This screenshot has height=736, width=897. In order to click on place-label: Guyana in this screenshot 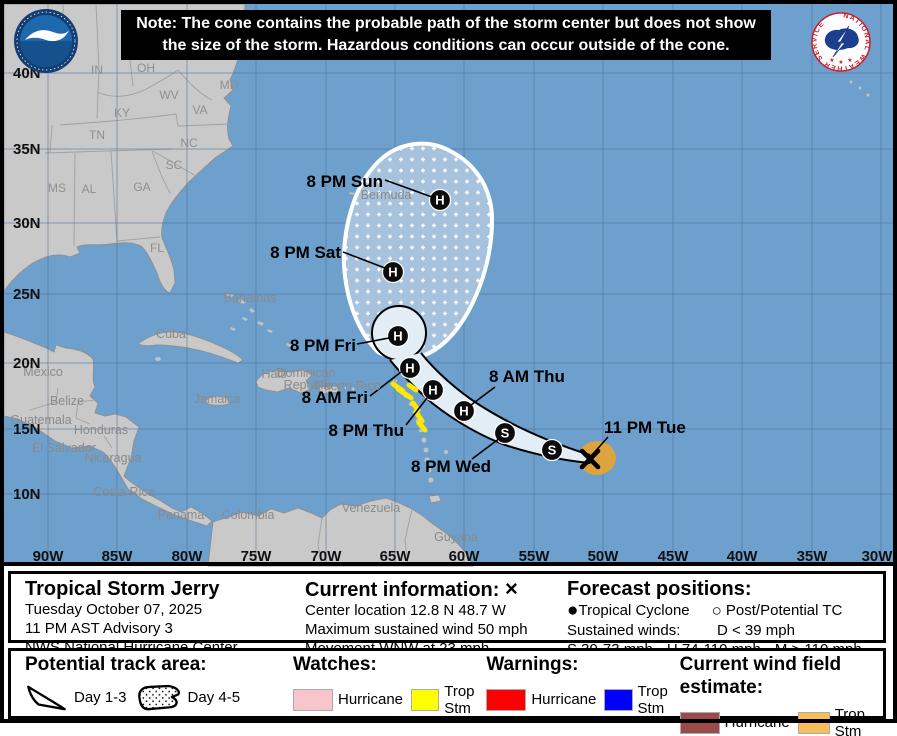, I will do `click(456, 537)`.